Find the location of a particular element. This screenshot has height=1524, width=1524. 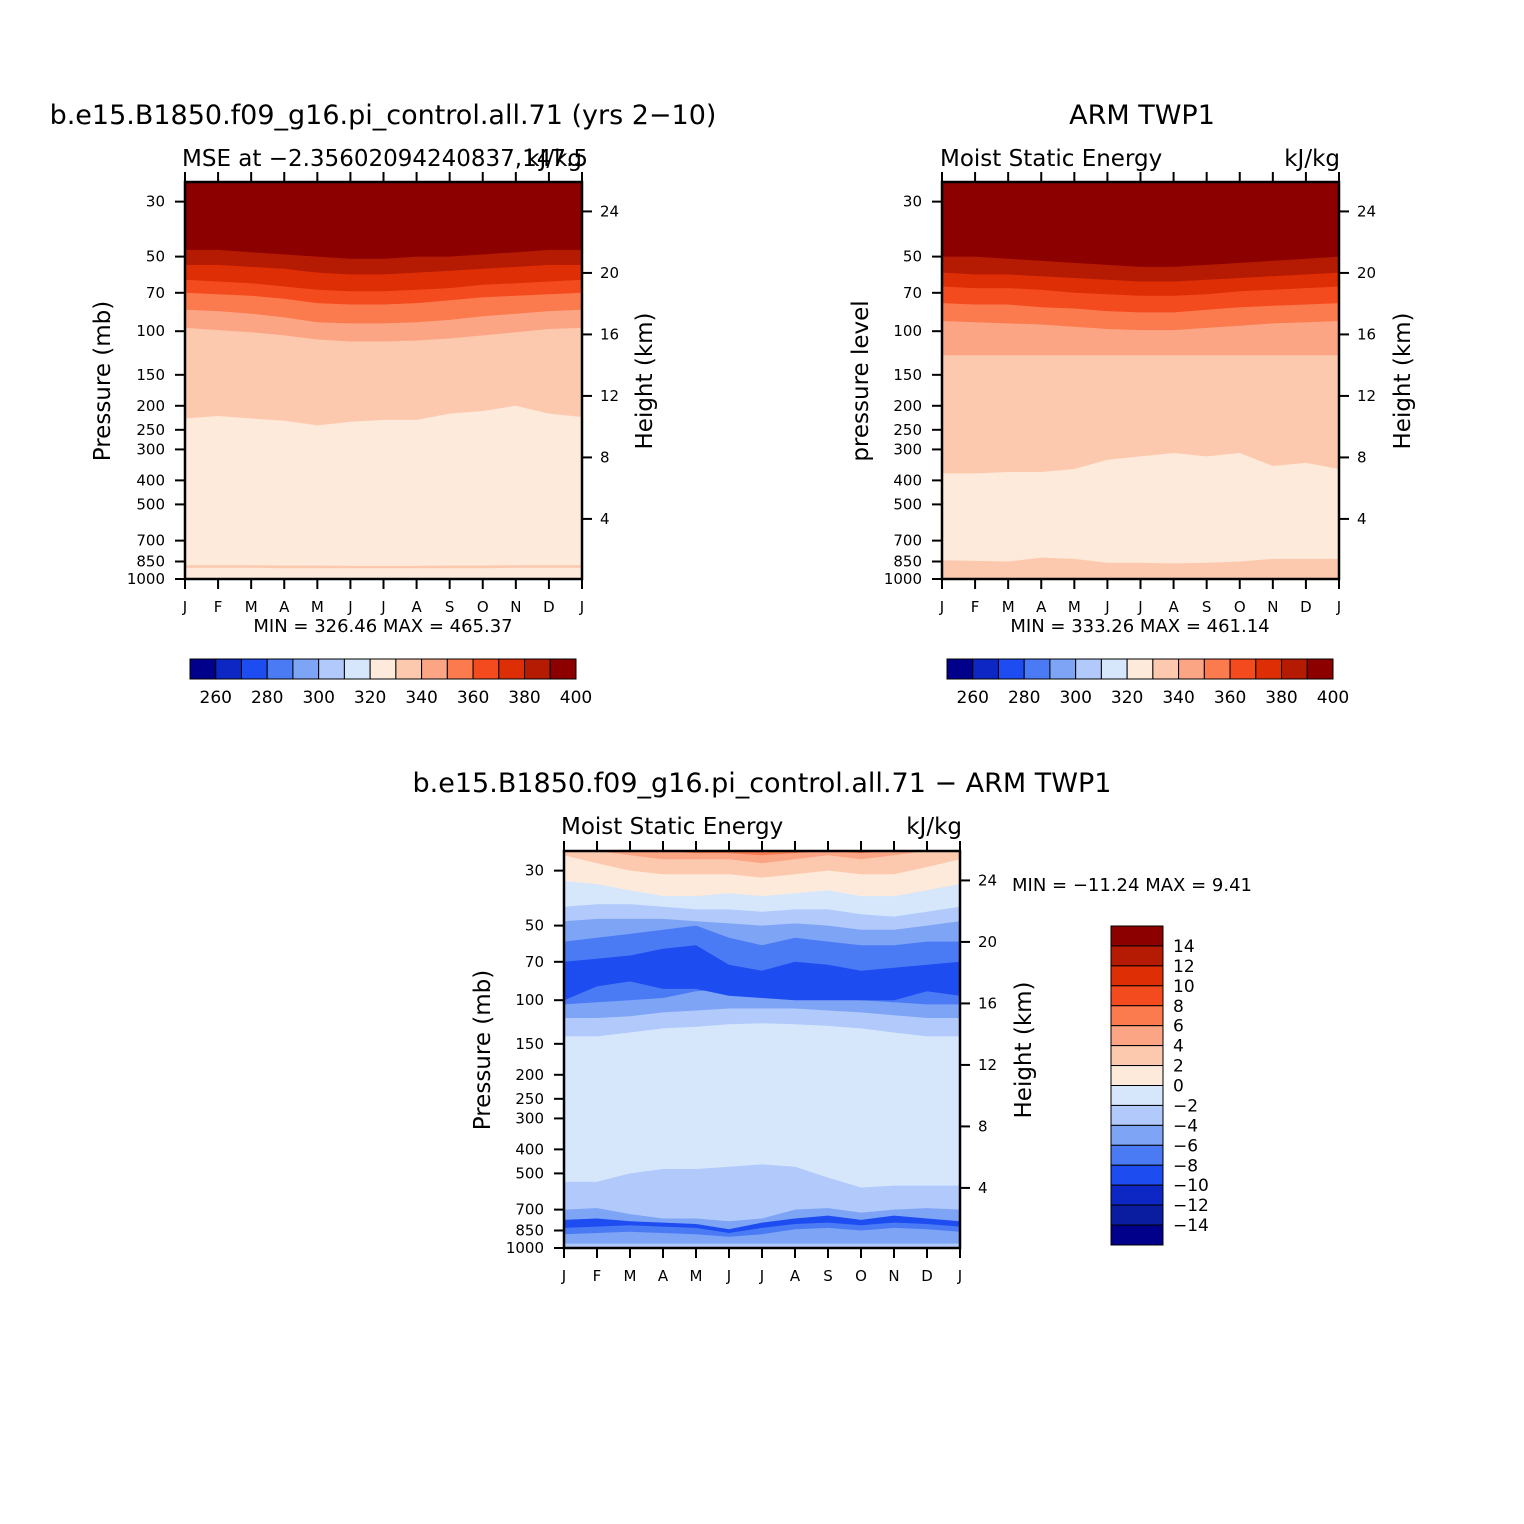

colorbar-label: 4 is located at coordinates (1178, 1047).